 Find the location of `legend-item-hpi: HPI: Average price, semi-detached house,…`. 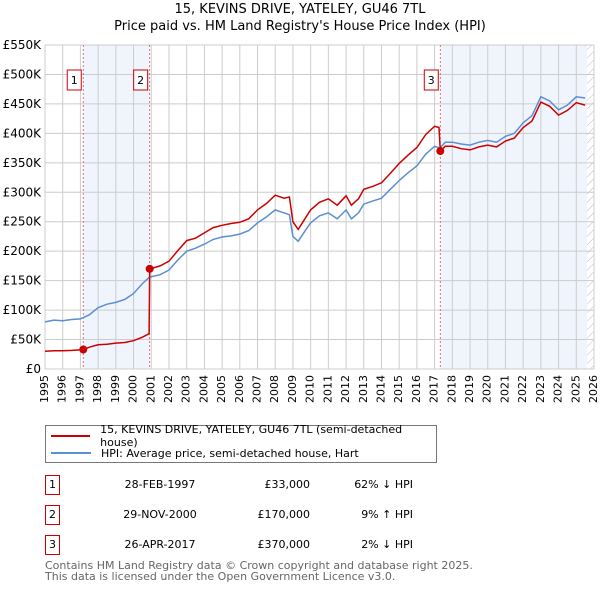

legend-item-hpi: HPI: Average price, semi-detached house,… is located at coordinates (202, 453).